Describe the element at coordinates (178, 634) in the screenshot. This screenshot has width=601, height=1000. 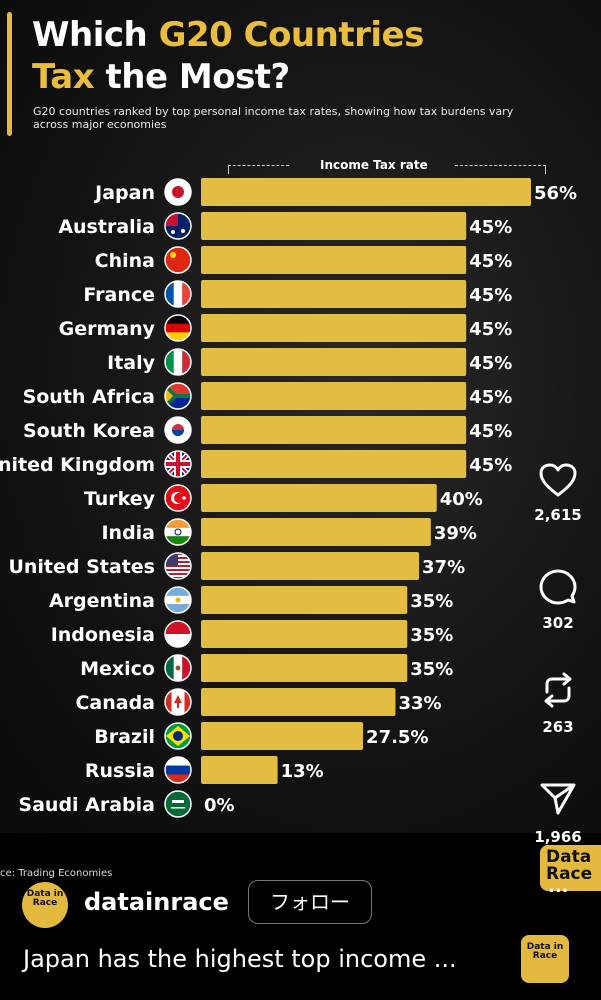
I see `indonesia-flag-icon` at that location.